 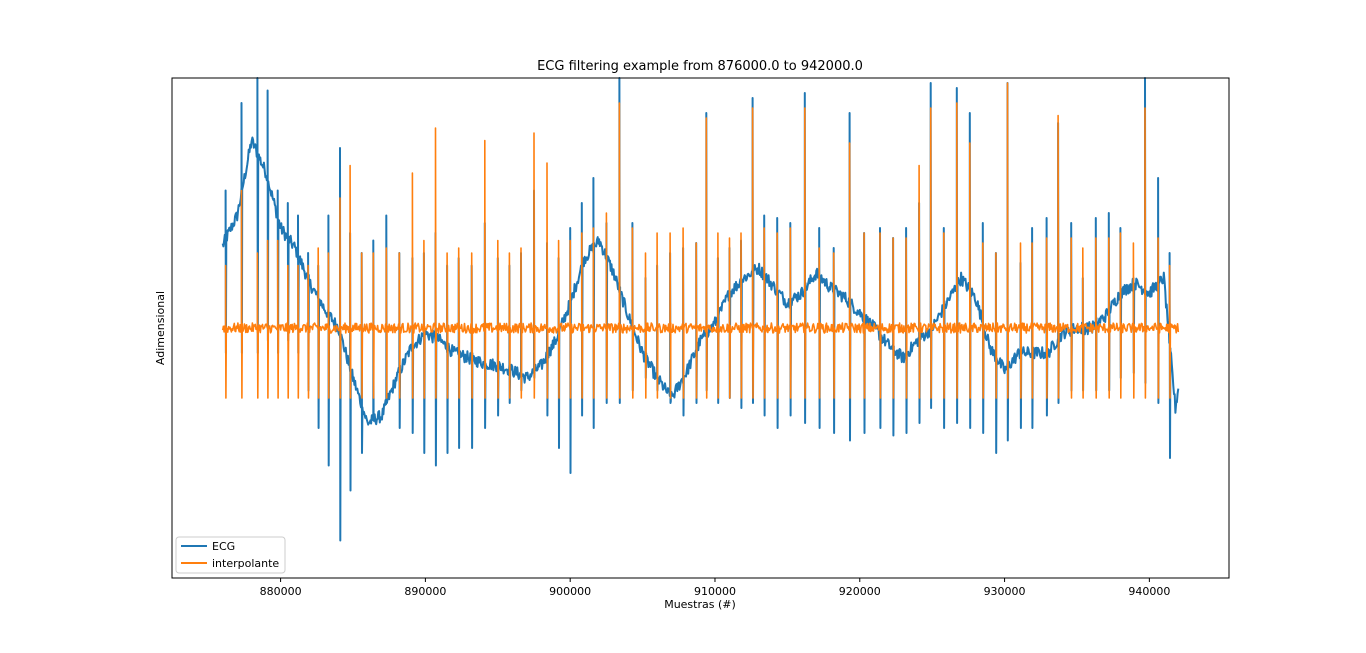 What do you see at coordinates (1005, 591) in the screenshot?
I see `x-tick-label: 930000` at bounding box center [1005, 591].